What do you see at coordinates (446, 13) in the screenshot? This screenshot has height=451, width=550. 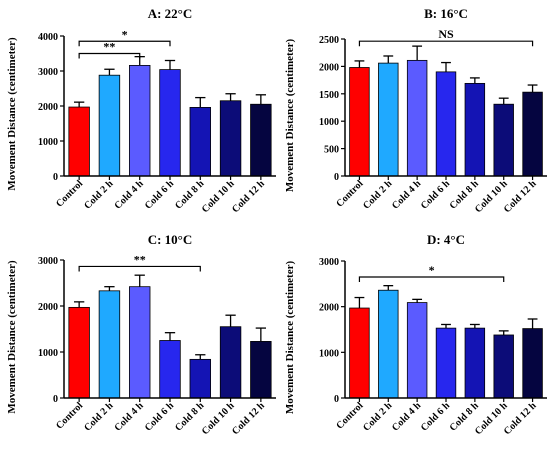 I see `chart-title: B: 16°C` at bounding box center [446, 13].